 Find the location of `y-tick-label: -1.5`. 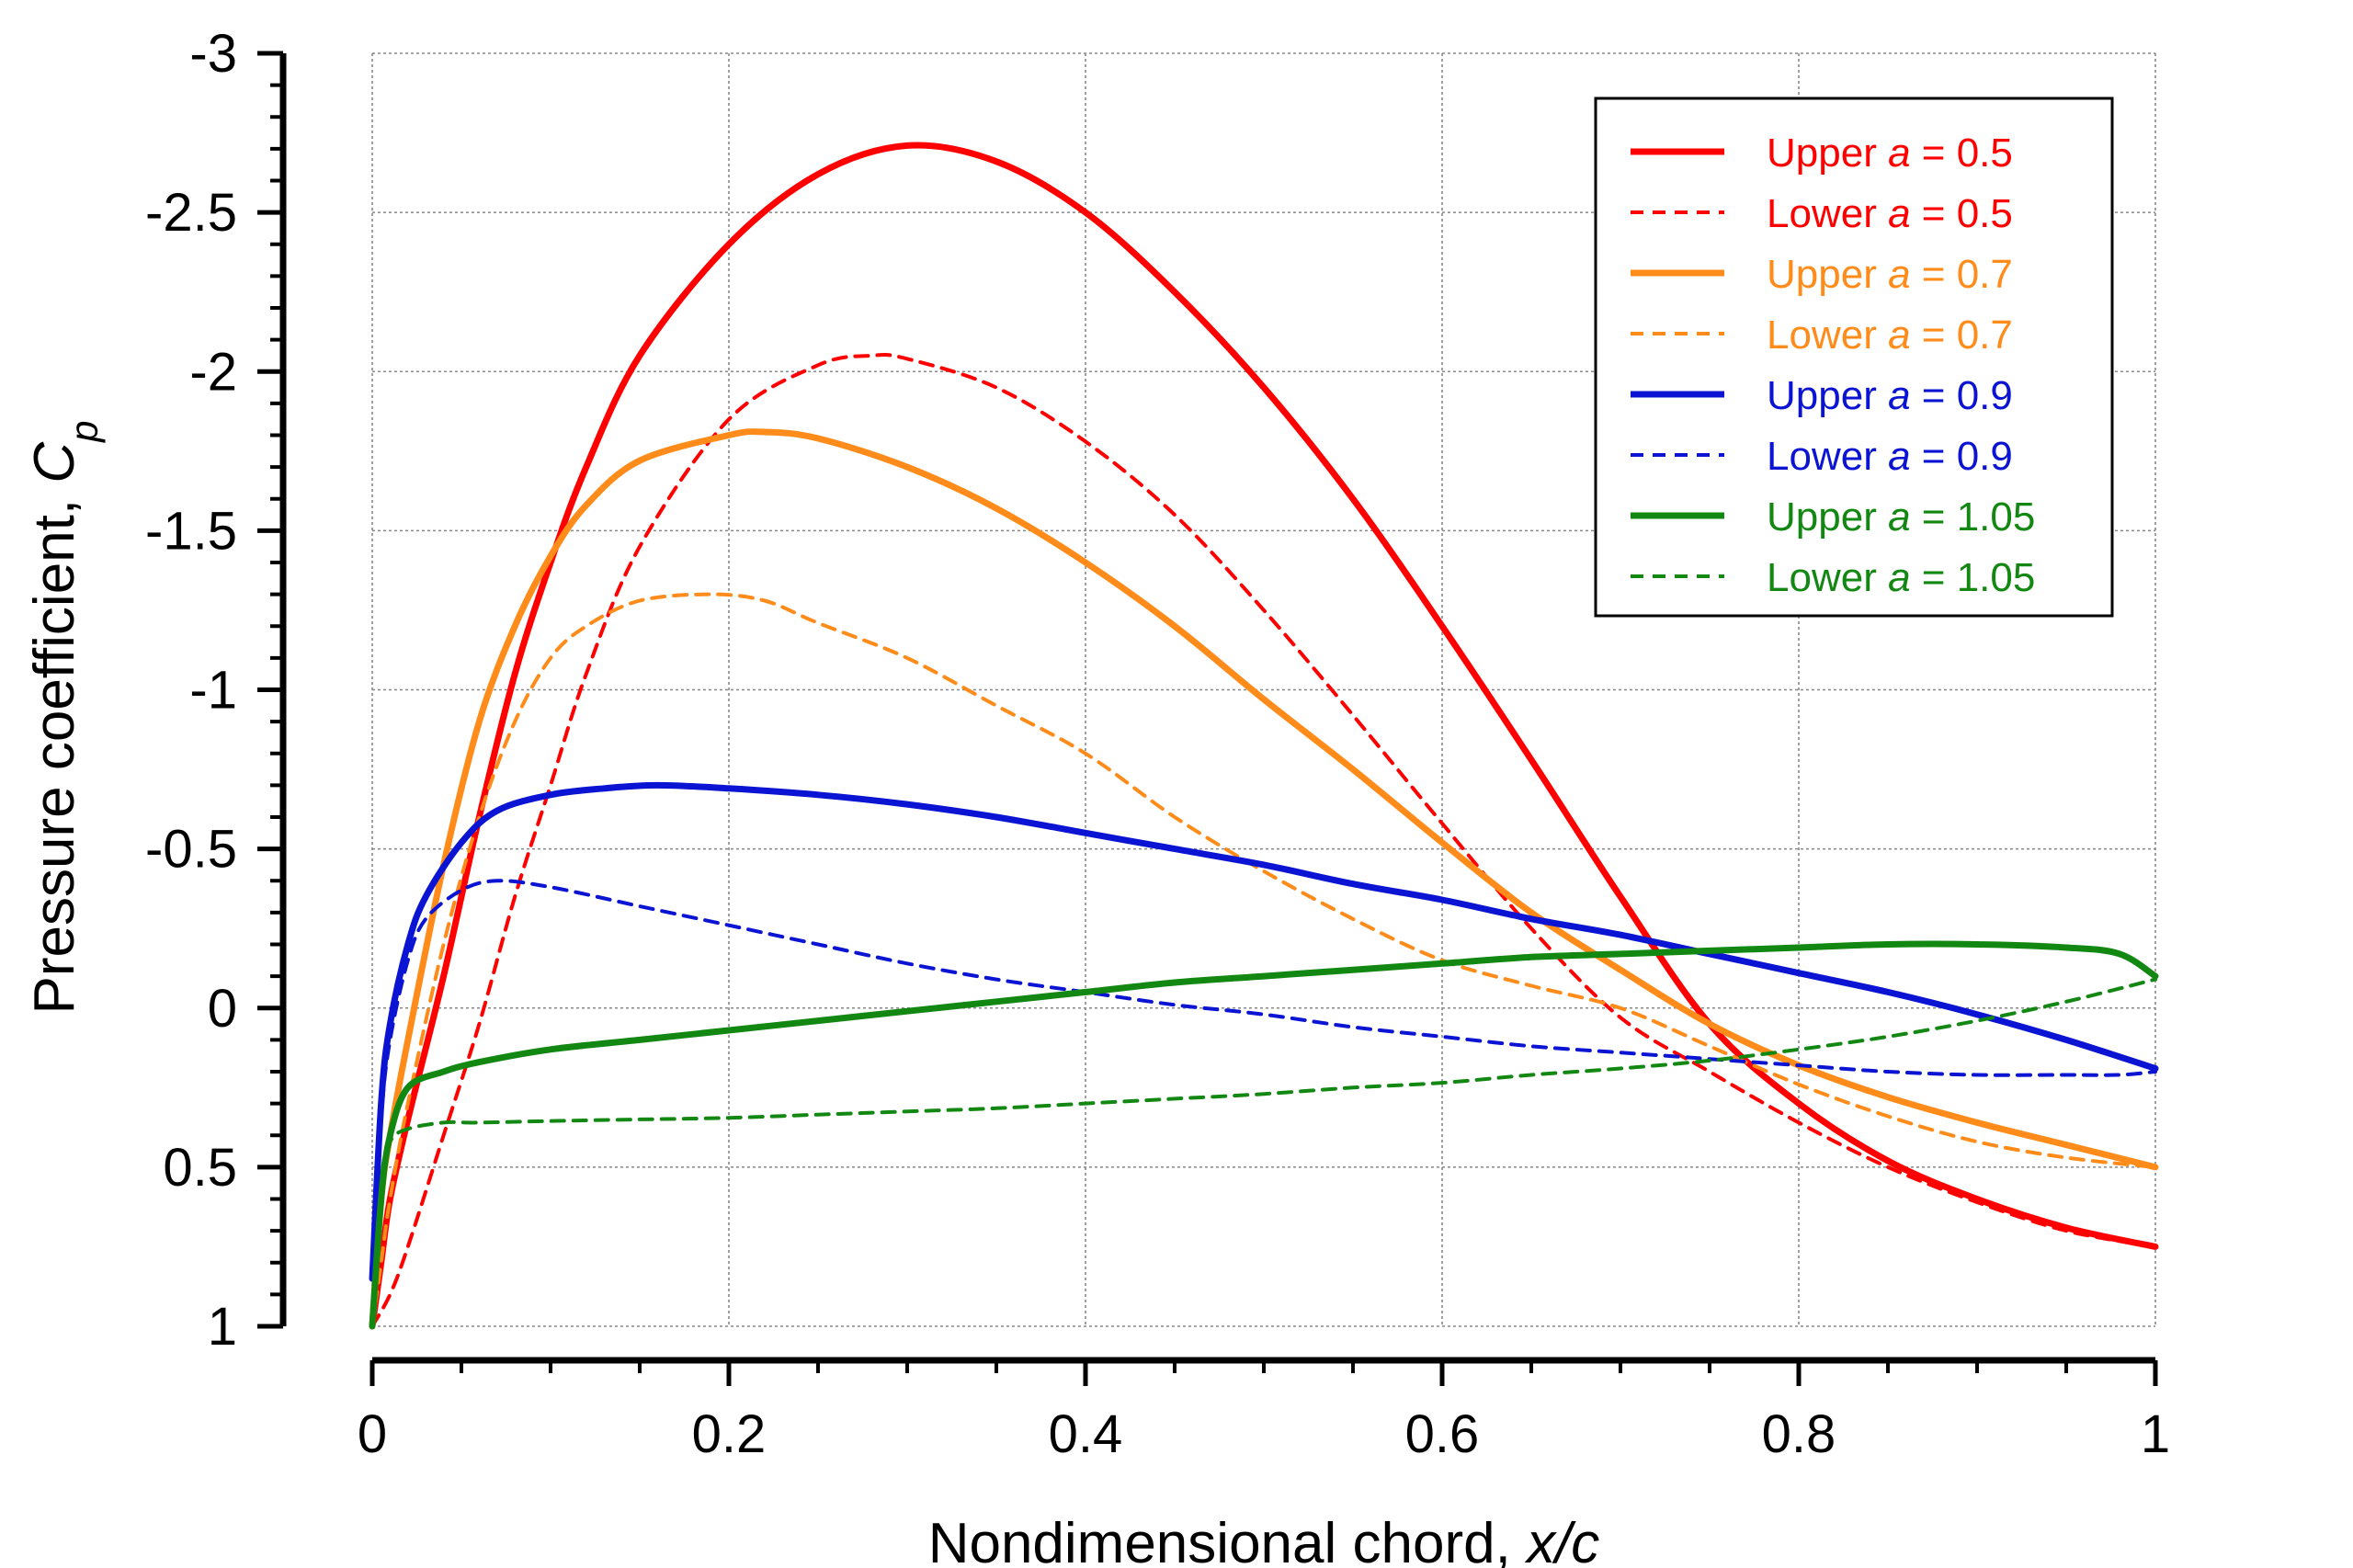

y-tick-label: -1.5 is located at coordinates (191, 531).